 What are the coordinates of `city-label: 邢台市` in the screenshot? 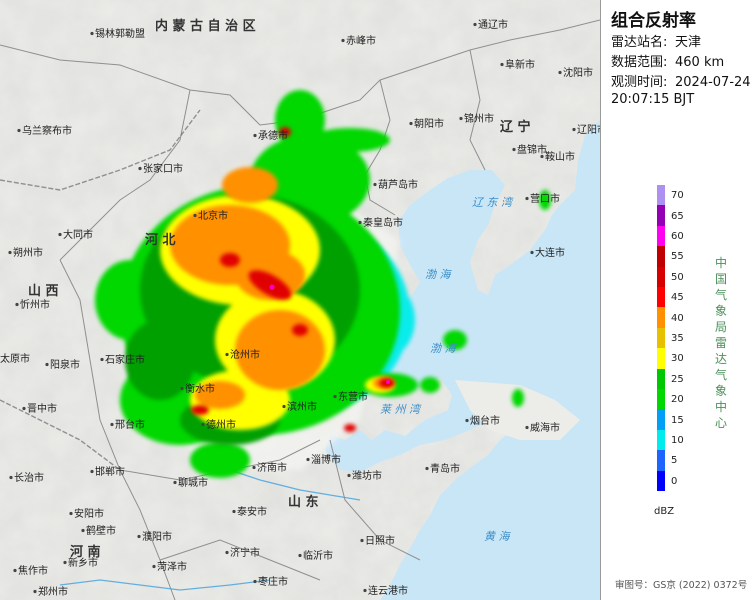 It's located at (130, 424).